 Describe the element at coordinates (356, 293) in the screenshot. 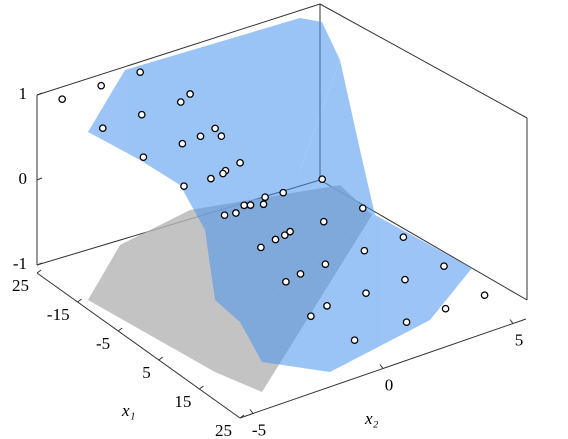

I see `surface-patch` at that location.